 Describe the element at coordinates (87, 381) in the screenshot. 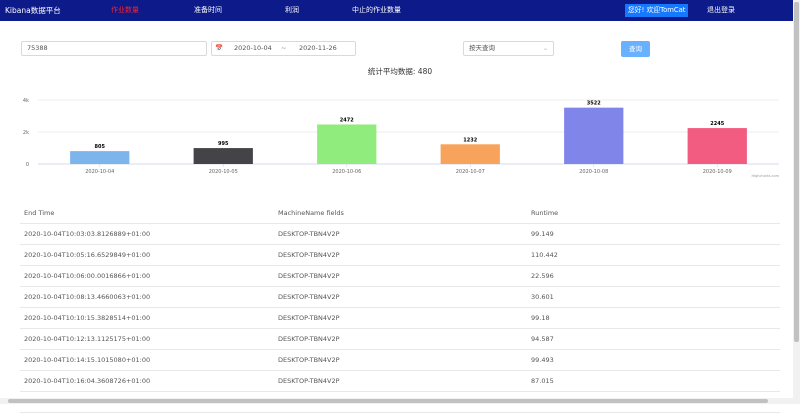

I see `cell-end-time: 2020-10-04T10:16:04.3608726+01:00` at that location.